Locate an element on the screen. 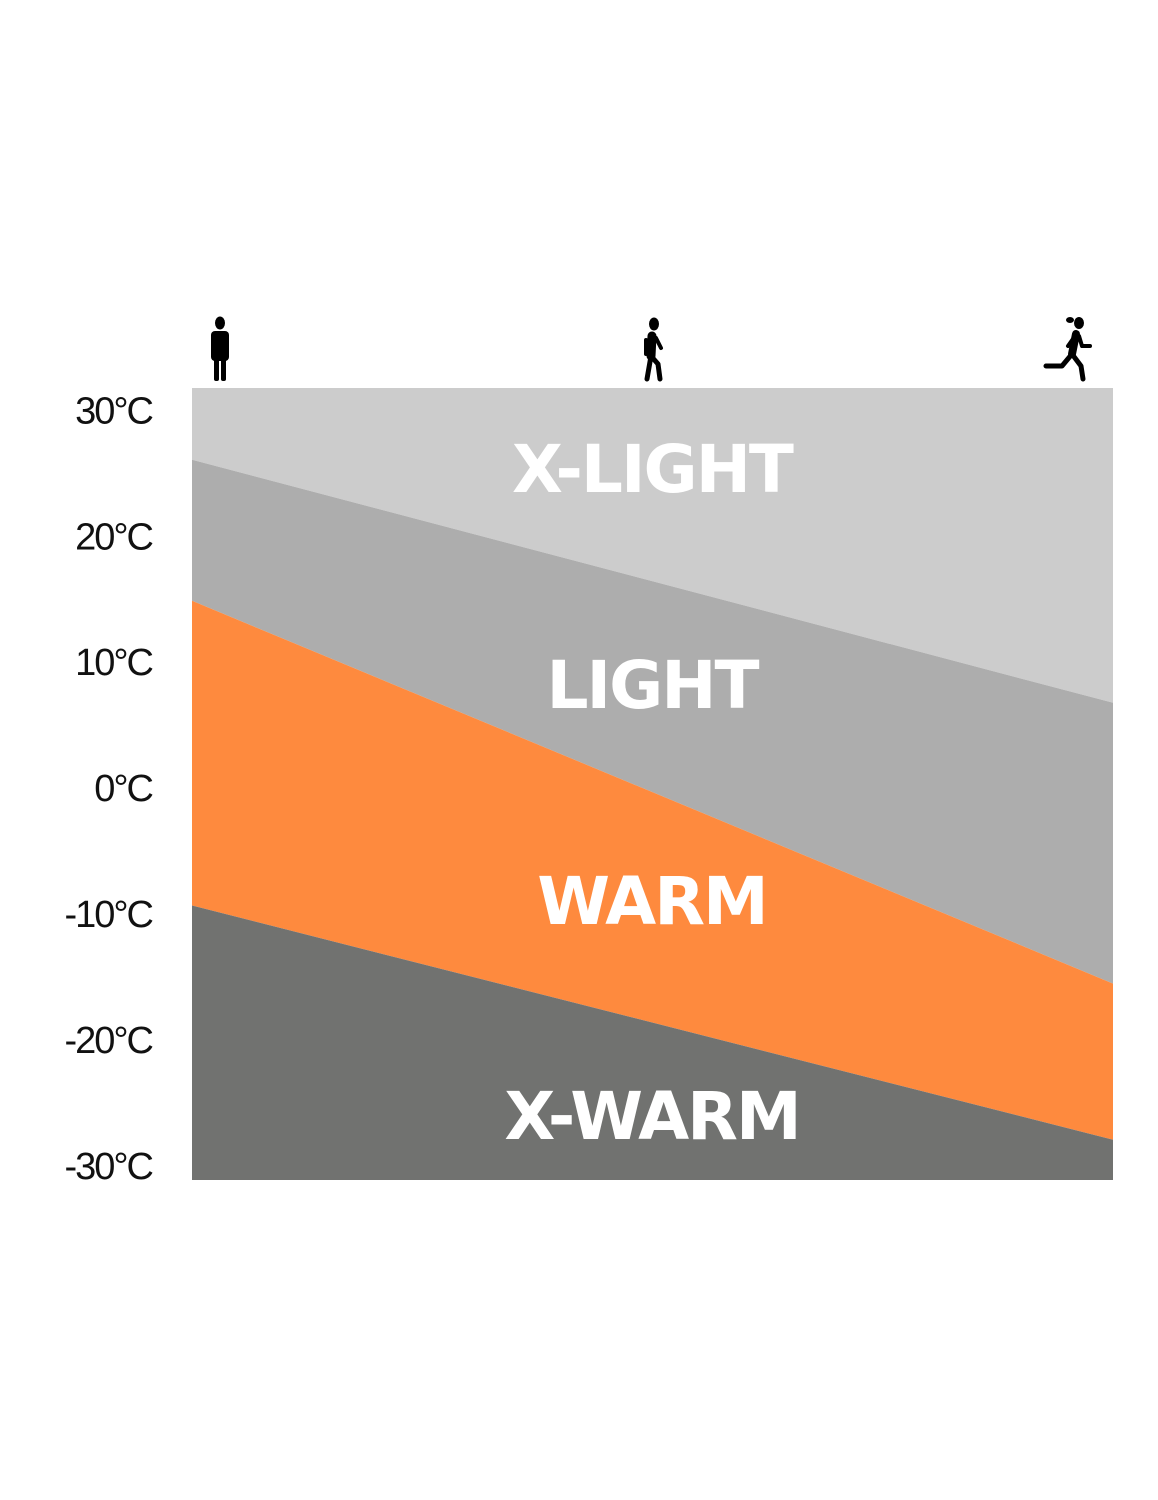  y-tick-label: -10°C is located at coordinates (108, 915).